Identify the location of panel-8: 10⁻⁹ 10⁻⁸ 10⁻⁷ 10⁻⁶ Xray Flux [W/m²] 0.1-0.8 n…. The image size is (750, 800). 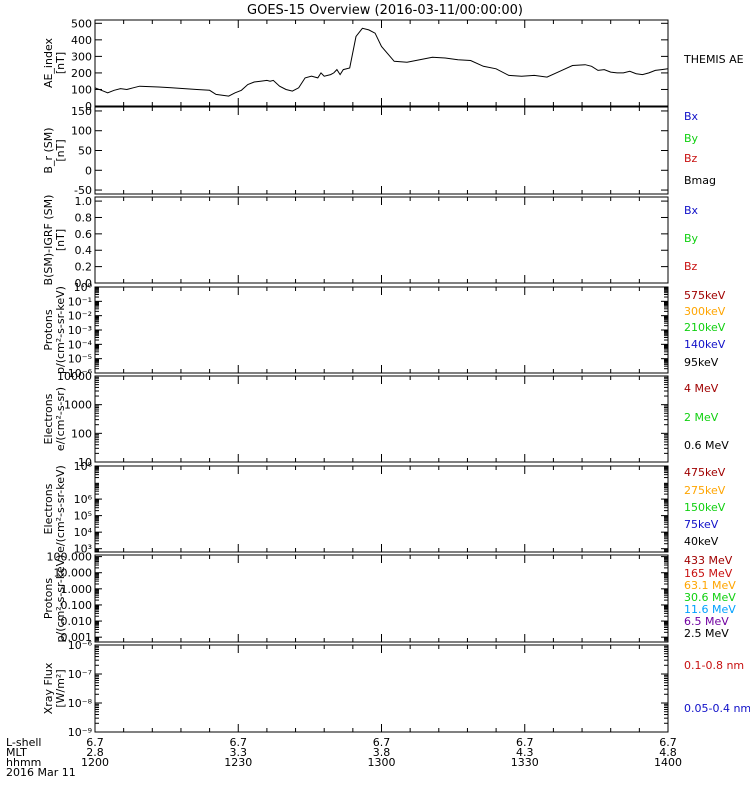
(396, 689).